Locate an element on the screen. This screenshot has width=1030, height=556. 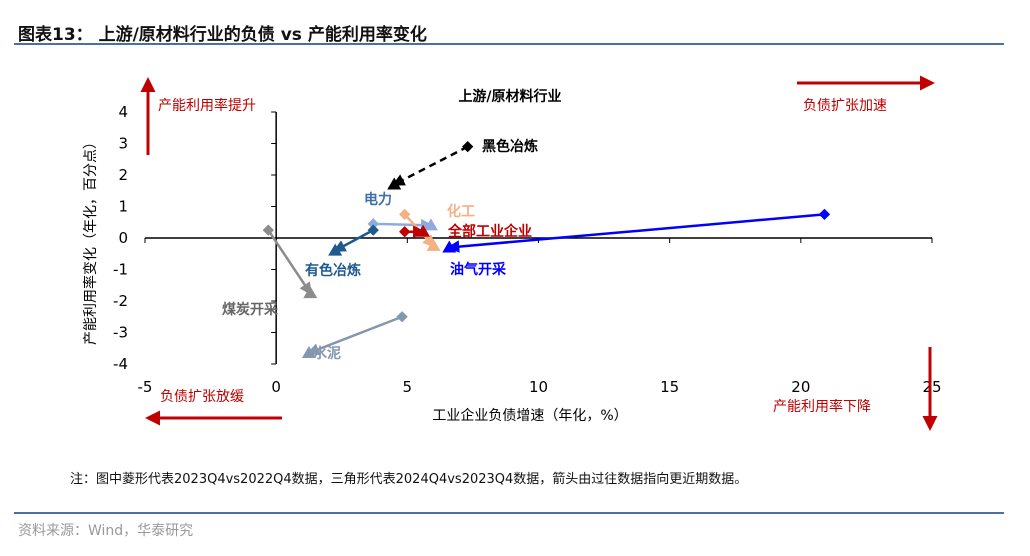
series-label: 全部工业企业 is located at coordinates (489, 231).